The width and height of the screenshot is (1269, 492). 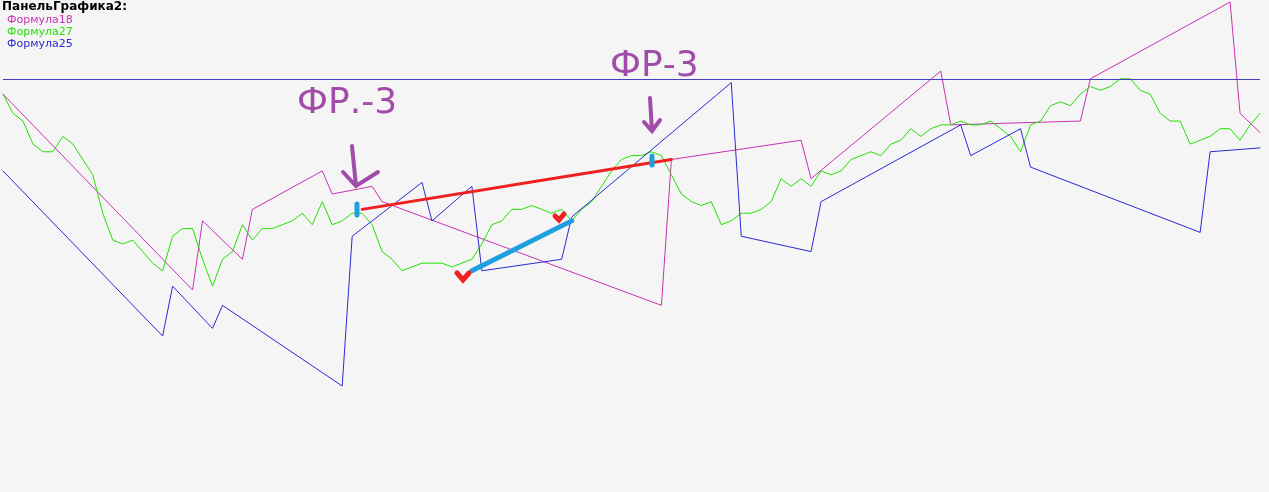 I want to click on annotation: ФР-3, so click(x=654, y=63).